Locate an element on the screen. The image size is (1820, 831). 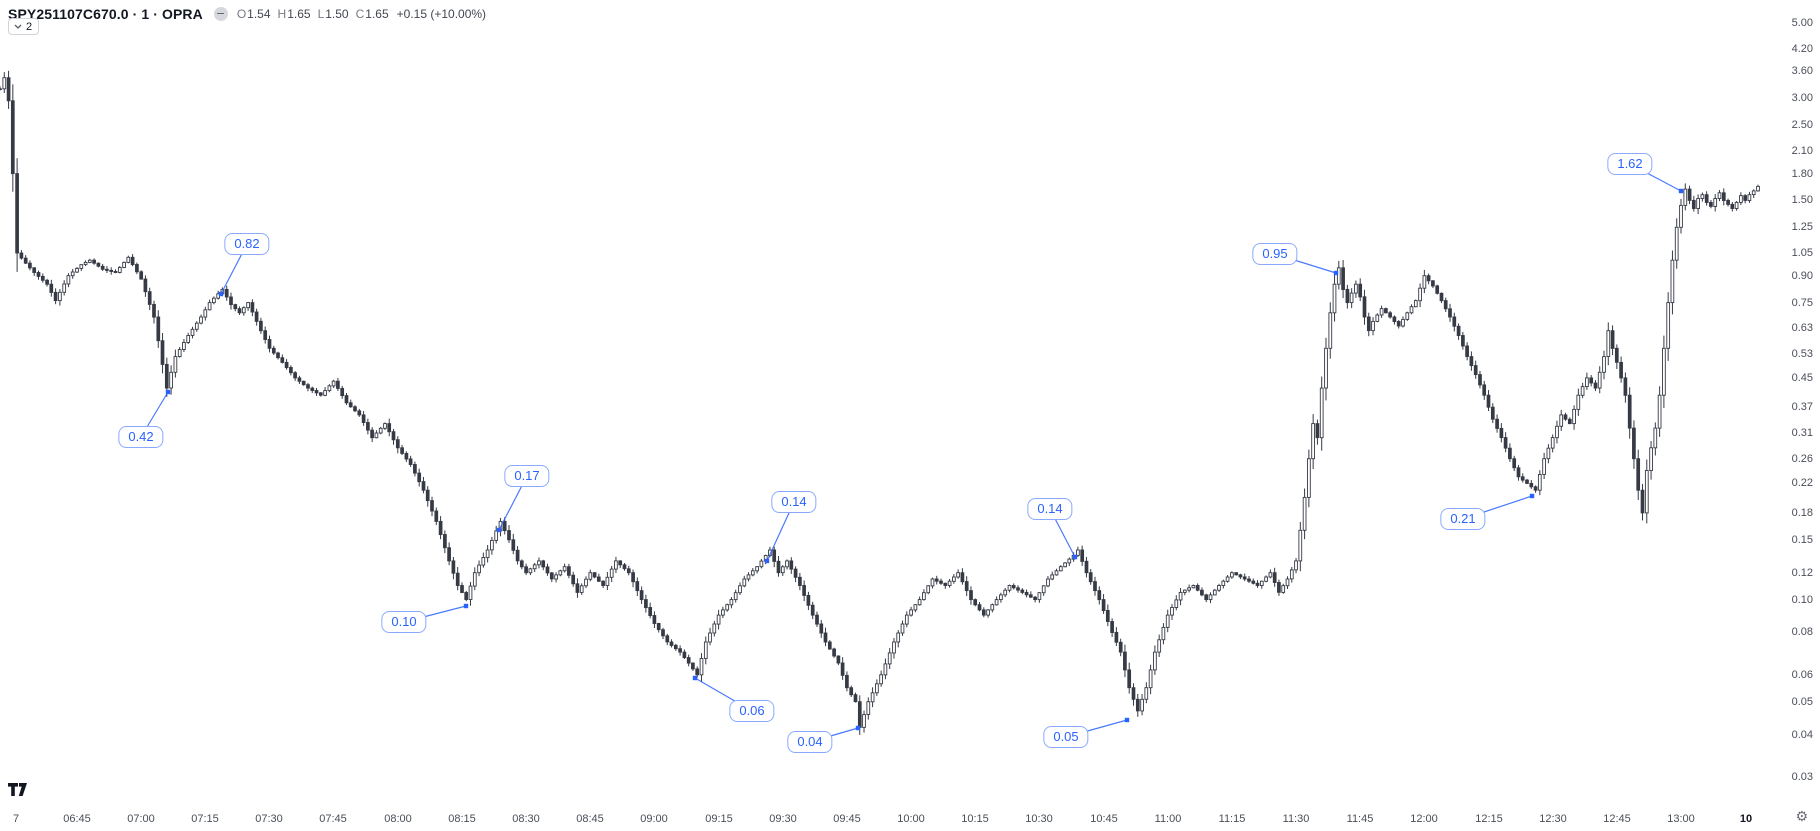
indicator-count: 2 is located at coordinates (29, 26).